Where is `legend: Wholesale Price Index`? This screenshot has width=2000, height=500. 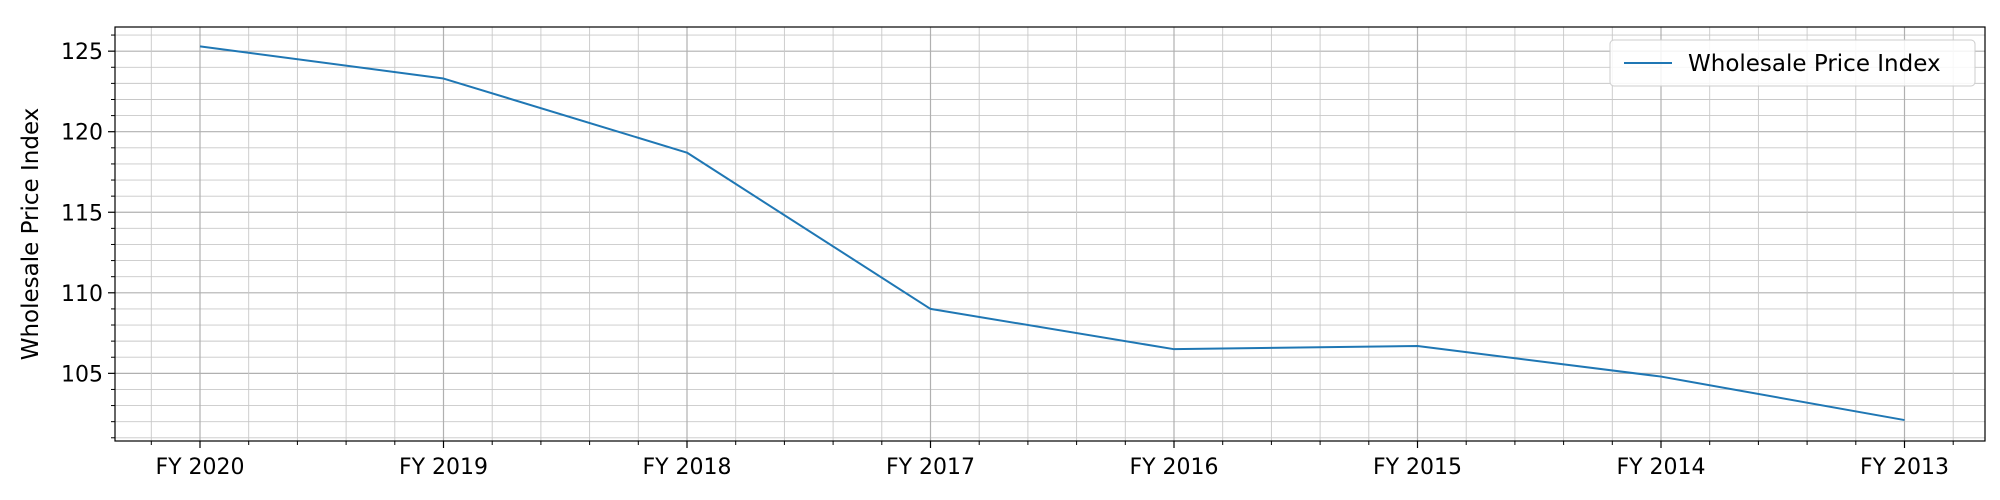
legend: Wholesale Price Index is located at coordinates (1792, 63).